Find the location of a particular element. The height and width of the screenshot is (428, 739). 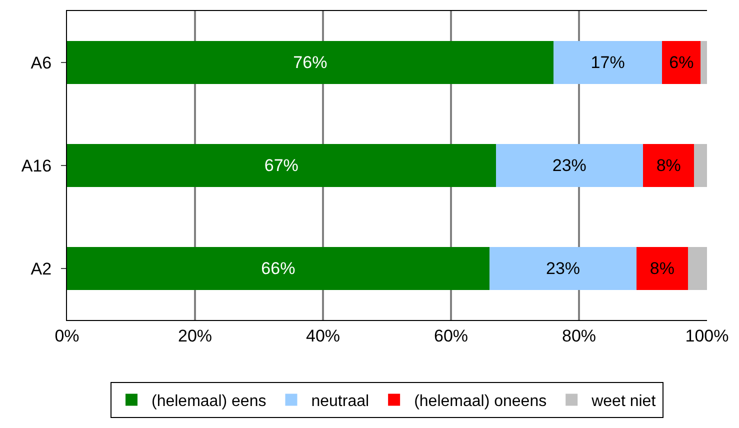

data-label: 17% is located at coordinates (607, 62).